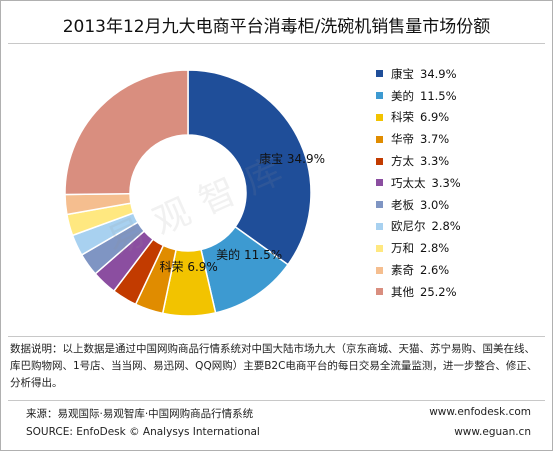 The width and height of the screenshot is (553, 451). What do you see at coordinates (126, 132) in the screenshot?
I see `slice-其他` at bounding box center [126, 132].